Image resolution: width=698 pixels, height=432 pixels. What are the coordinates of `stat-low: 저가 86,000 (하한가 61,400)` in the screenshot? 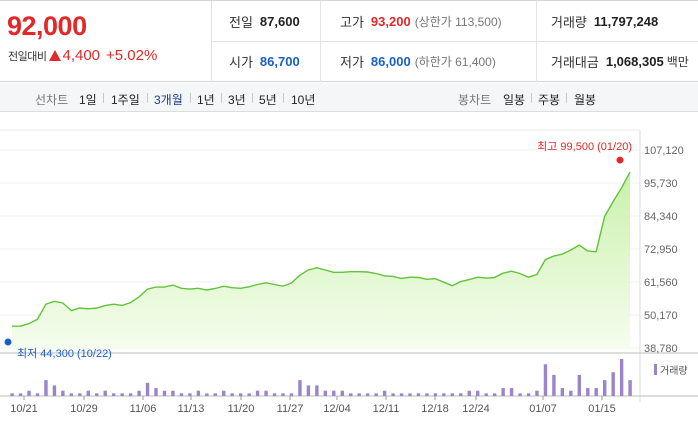 It's located at (418, 61).